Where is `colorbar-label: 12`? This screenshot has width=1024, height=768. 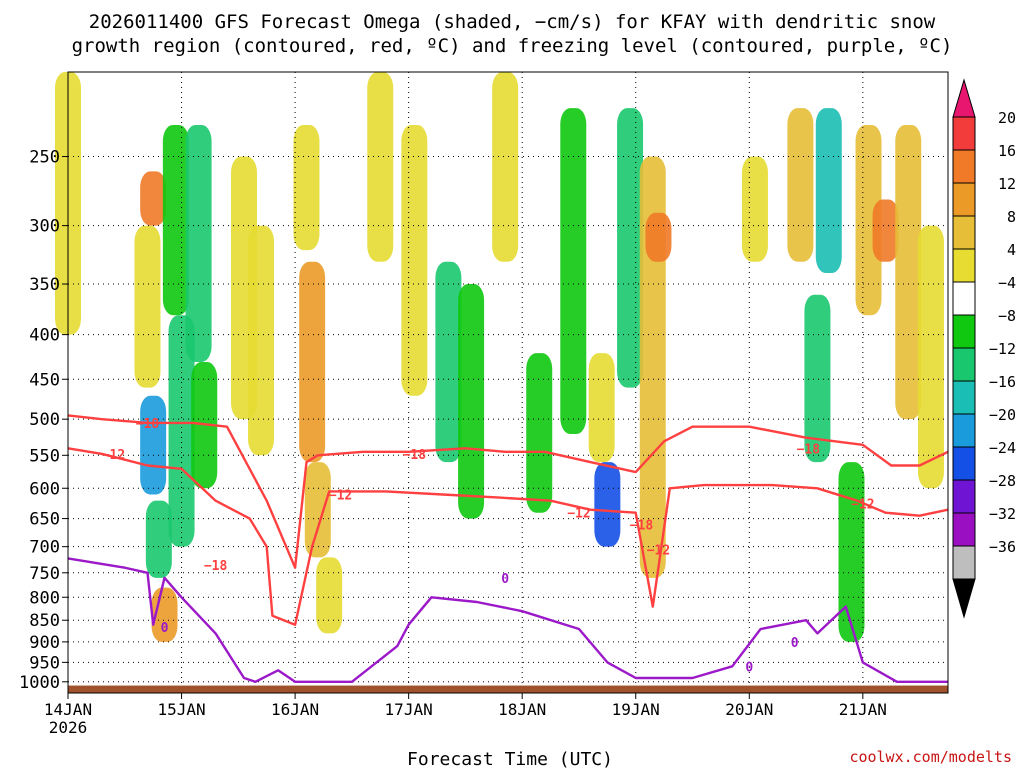 colorbar-label: 12 is located at coordinates (1007, 184).